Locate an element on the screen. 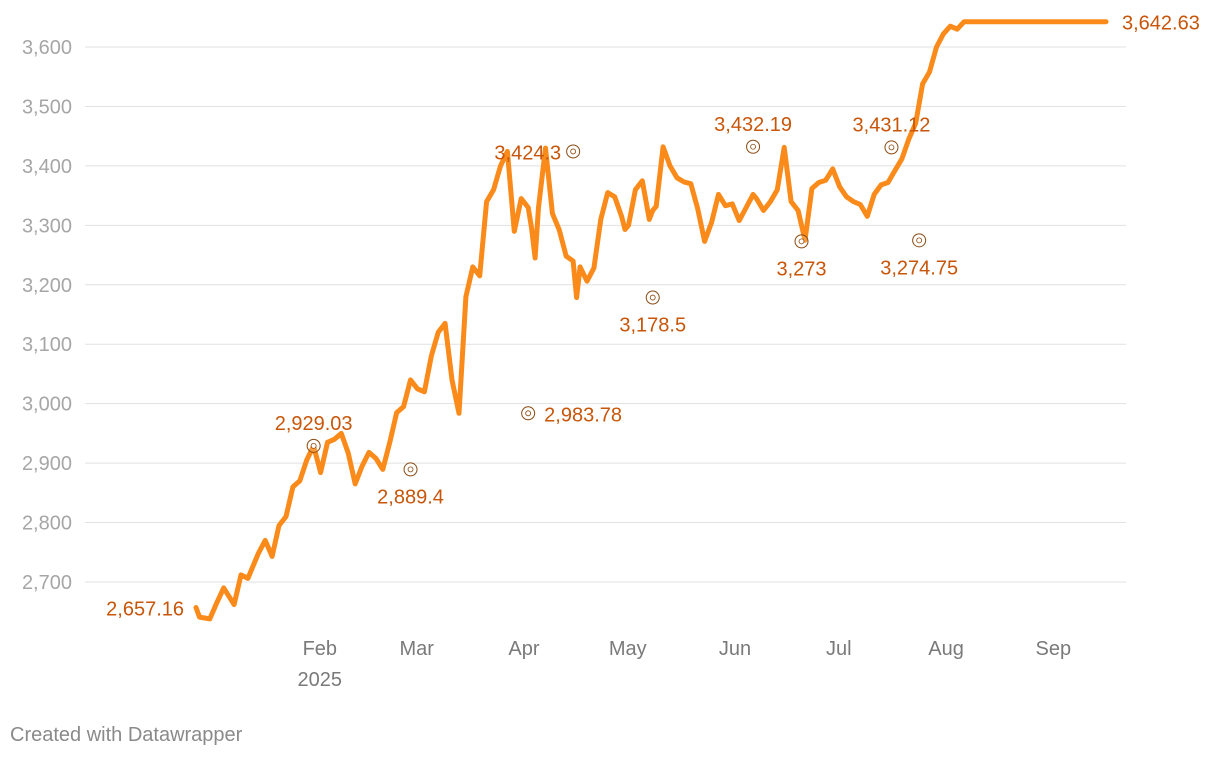  x-tick-label: Jul is located at coordinates (839, 649).